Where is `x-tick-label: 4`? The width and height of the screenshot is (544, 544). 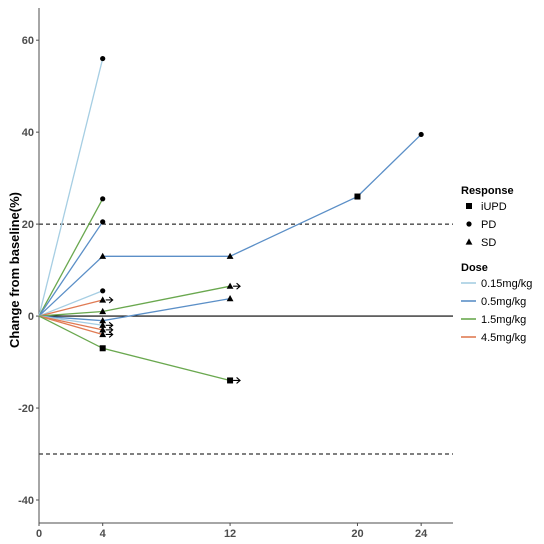 x-tick-label: 4 is located at coordinates (103, 534).